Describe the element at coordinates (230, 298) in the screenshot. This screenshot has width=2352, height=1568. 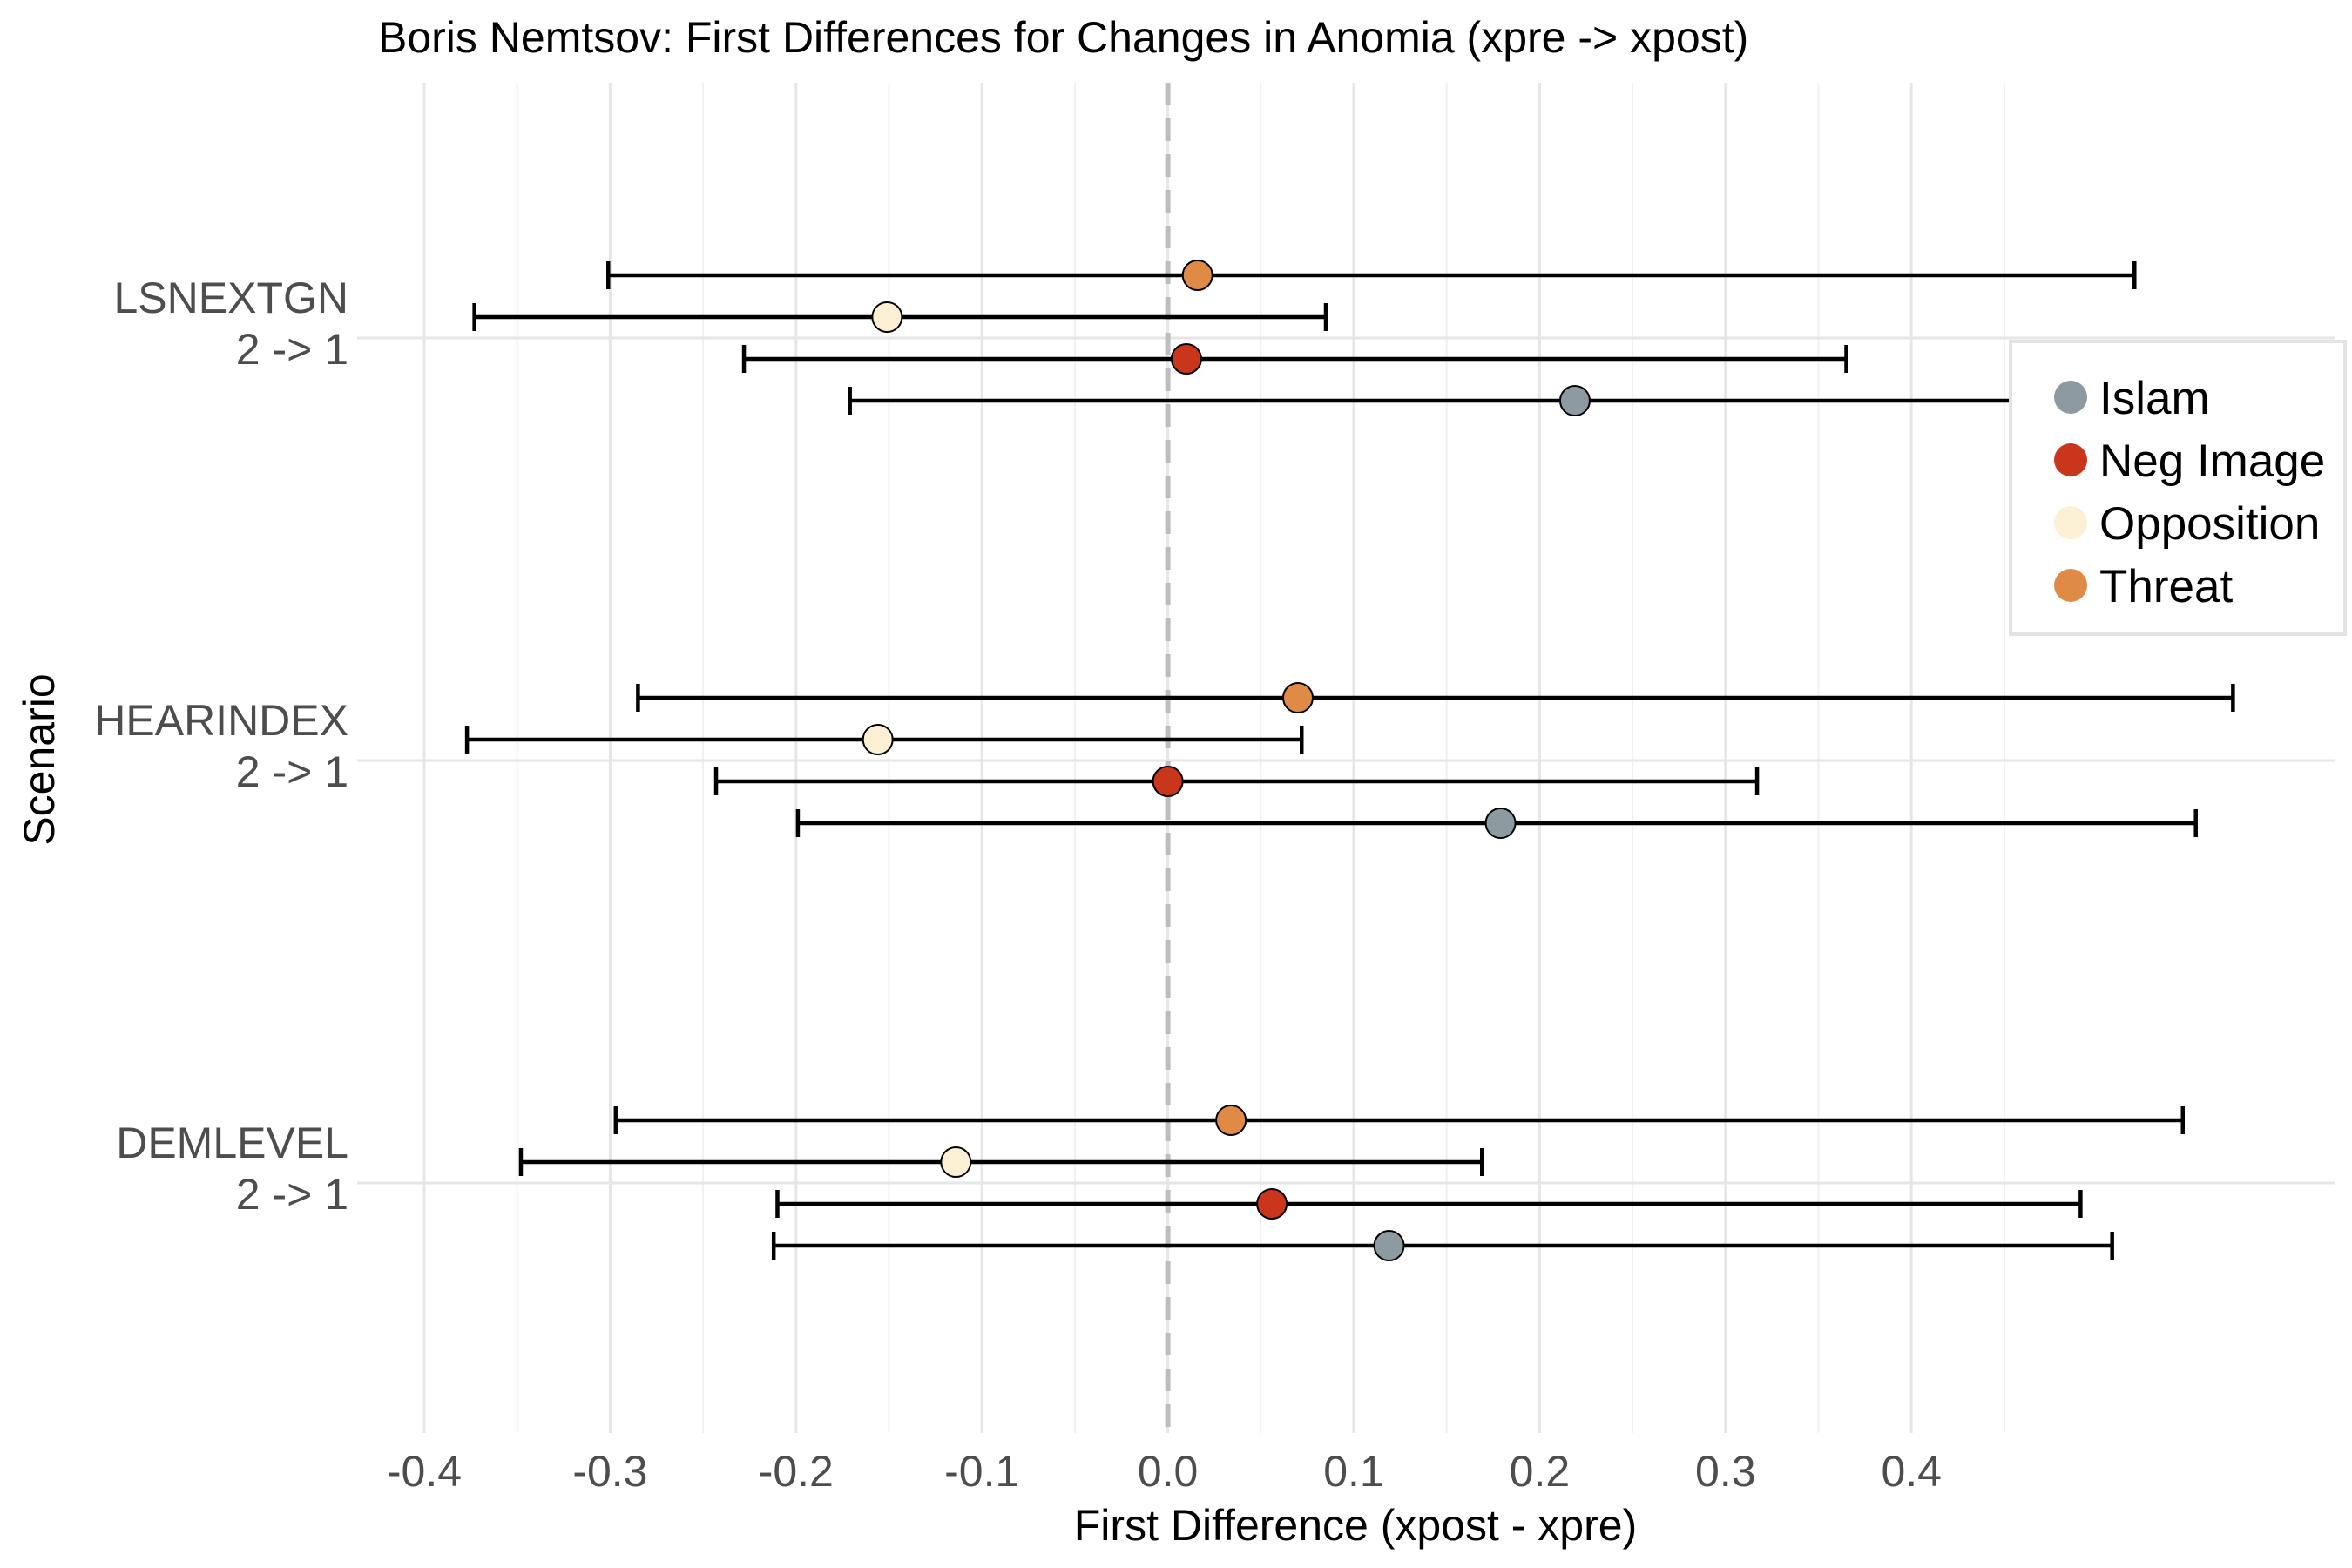
I see `y-tick-label-scenario: LSNEXTGN` at that location.